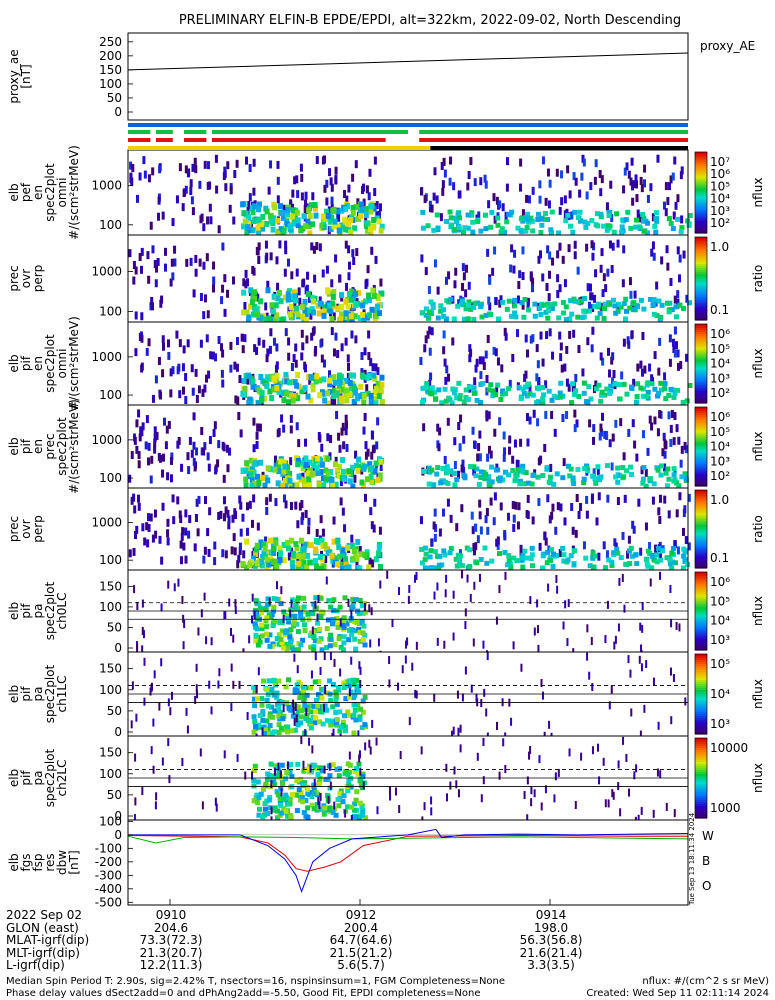  What do you see at coordinates (408, 862) in the screenshot?
I see `fgs-frame` at bounding box center [408, 862].